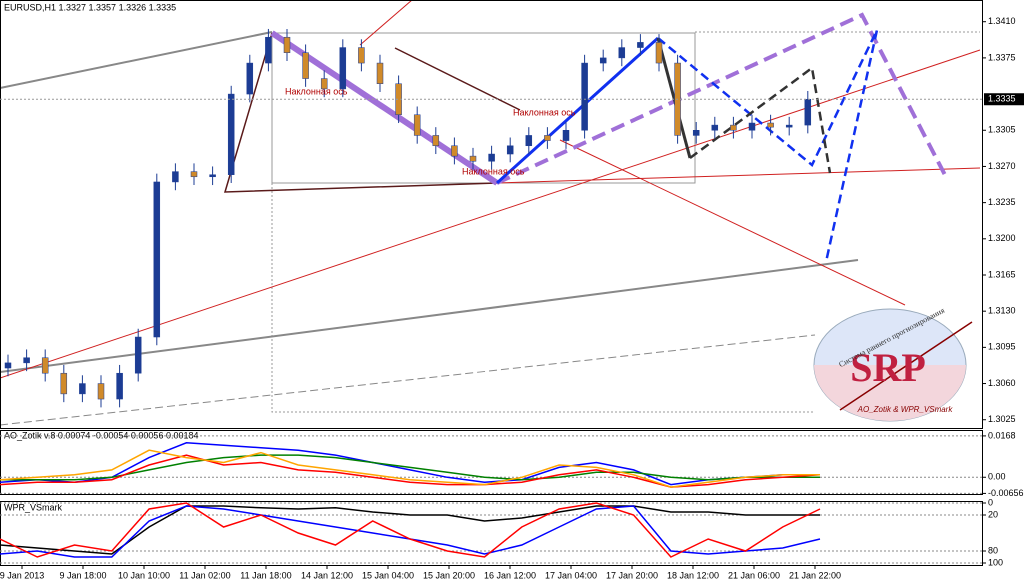  What do you see at coordinates (1002, 238) in the screenshot?
I see `y-tick-label: 1.3200` at bounding box center [1002, 238].